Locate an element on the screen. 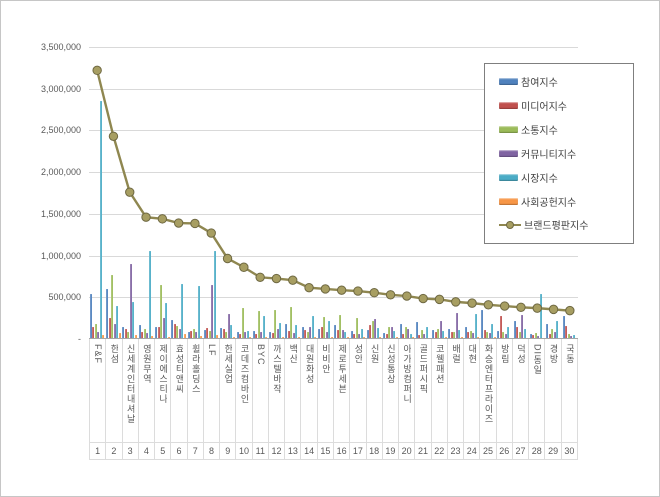 The width and height of the screenshot is (660, 497). legend-item: 시장지수 is located at coordinates (566, 177).